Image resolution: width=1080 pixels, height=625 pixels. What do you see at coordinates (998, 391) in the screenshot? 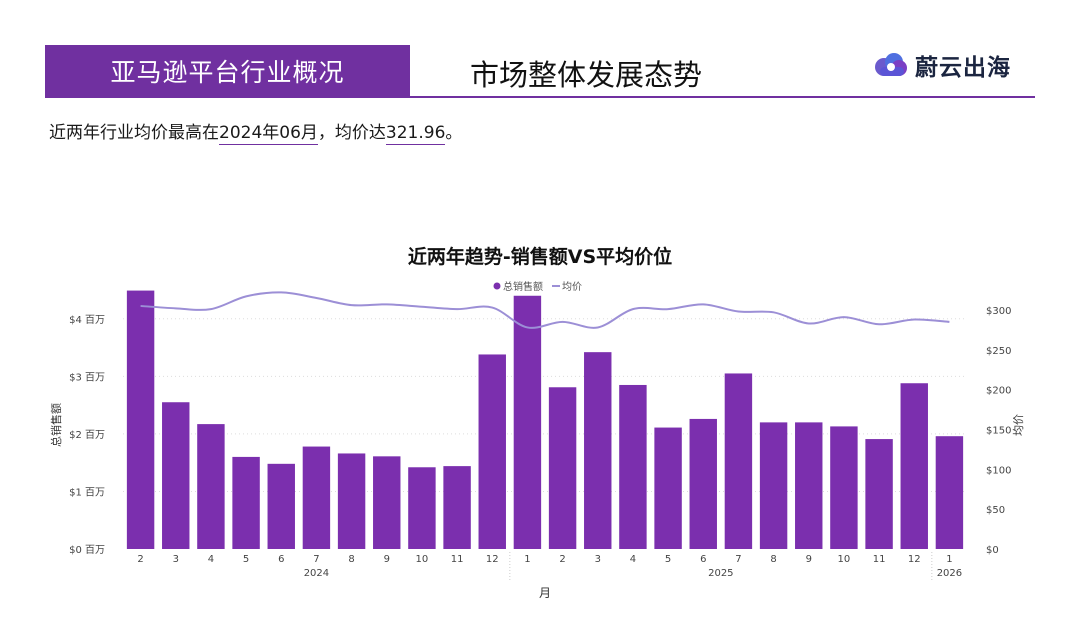
I see `y-right-tick-label: $200` at bounding box center [998, 391].